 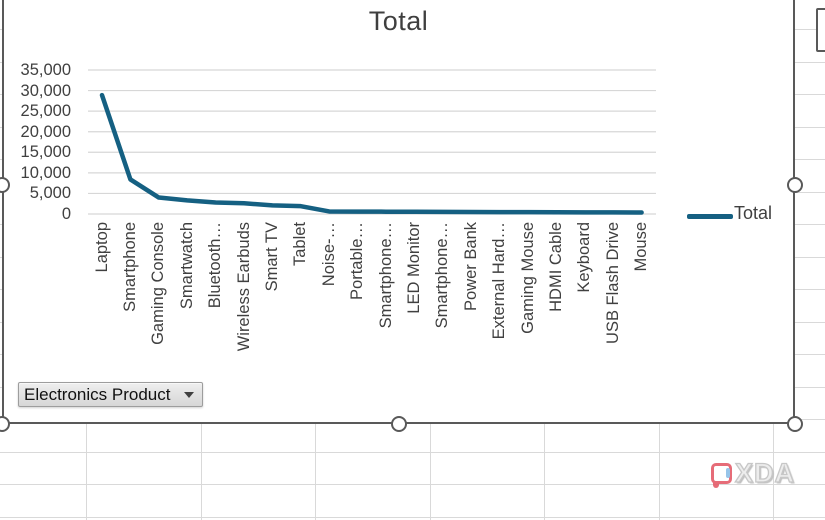 I want to click on x-category-label: Gaming Mouse, so click(x=527, y=278).